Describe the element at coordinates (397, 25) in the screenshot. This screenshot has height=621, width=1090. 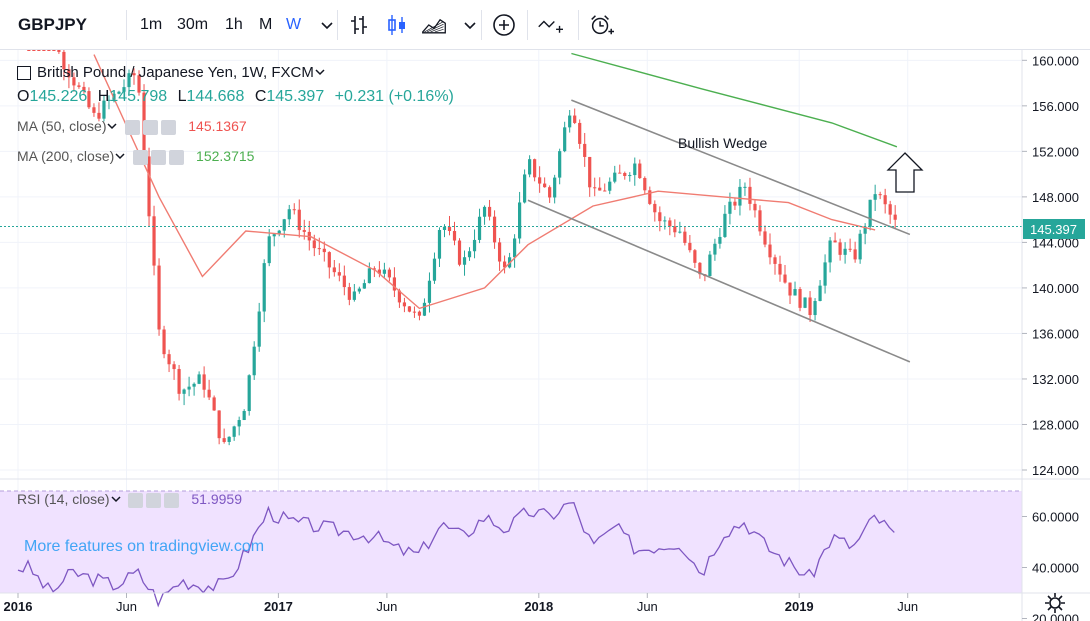
I see `candles-icon` at that location.